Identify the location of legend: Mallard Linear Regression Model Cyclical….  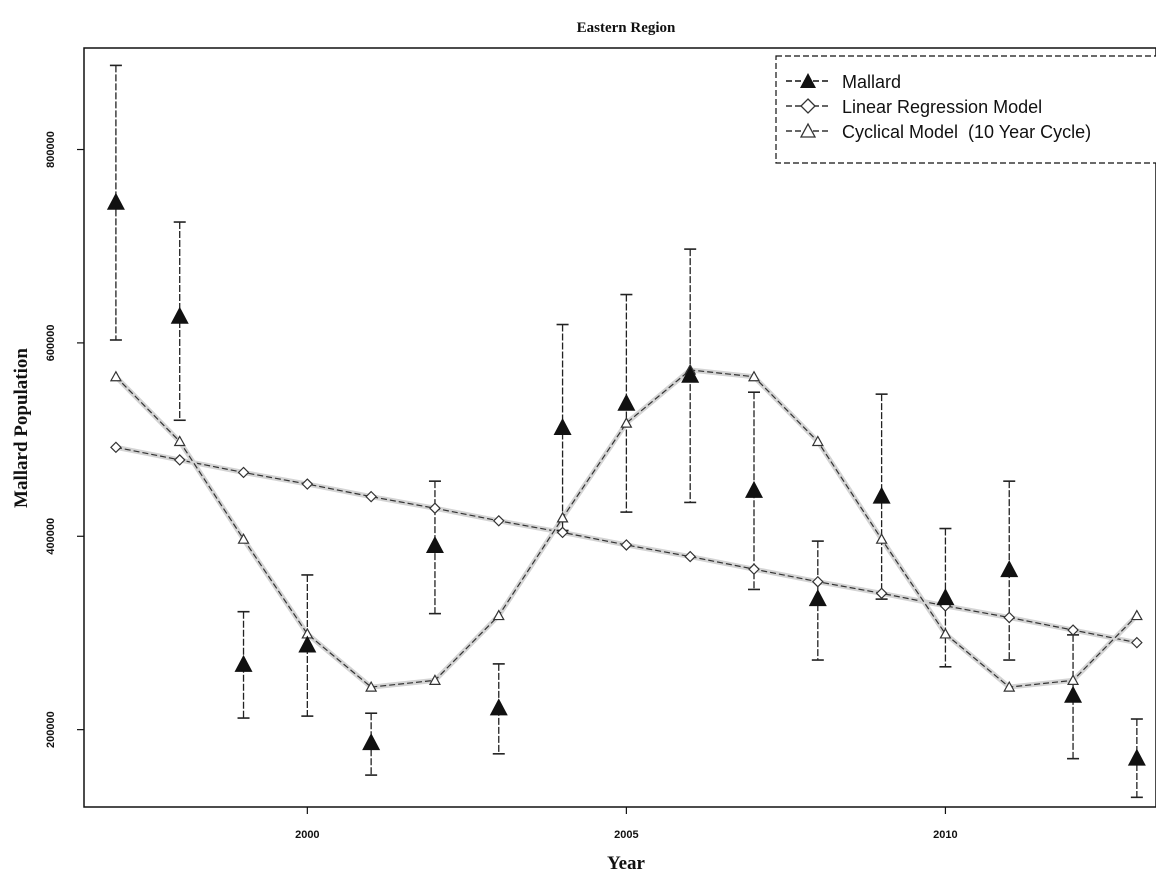
(965, 109).